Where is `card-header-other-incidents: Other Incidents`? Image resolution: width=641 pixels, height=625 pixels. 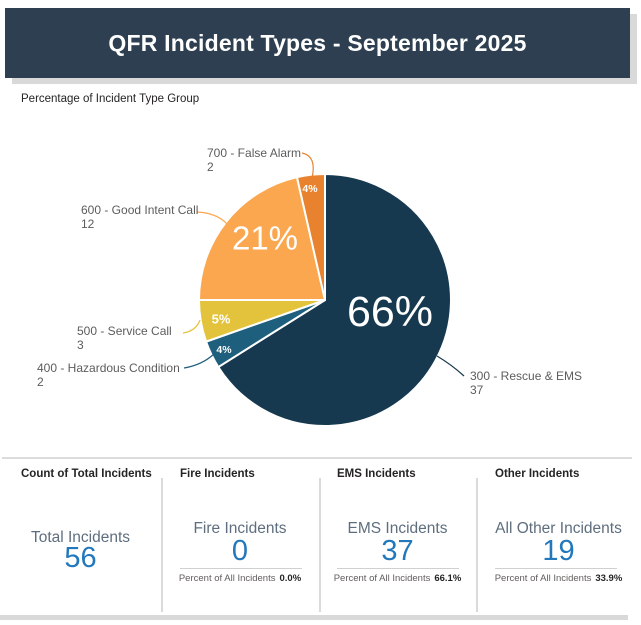
card-header-other-incidents: Other Incidents is located at coordinates (537, 474).